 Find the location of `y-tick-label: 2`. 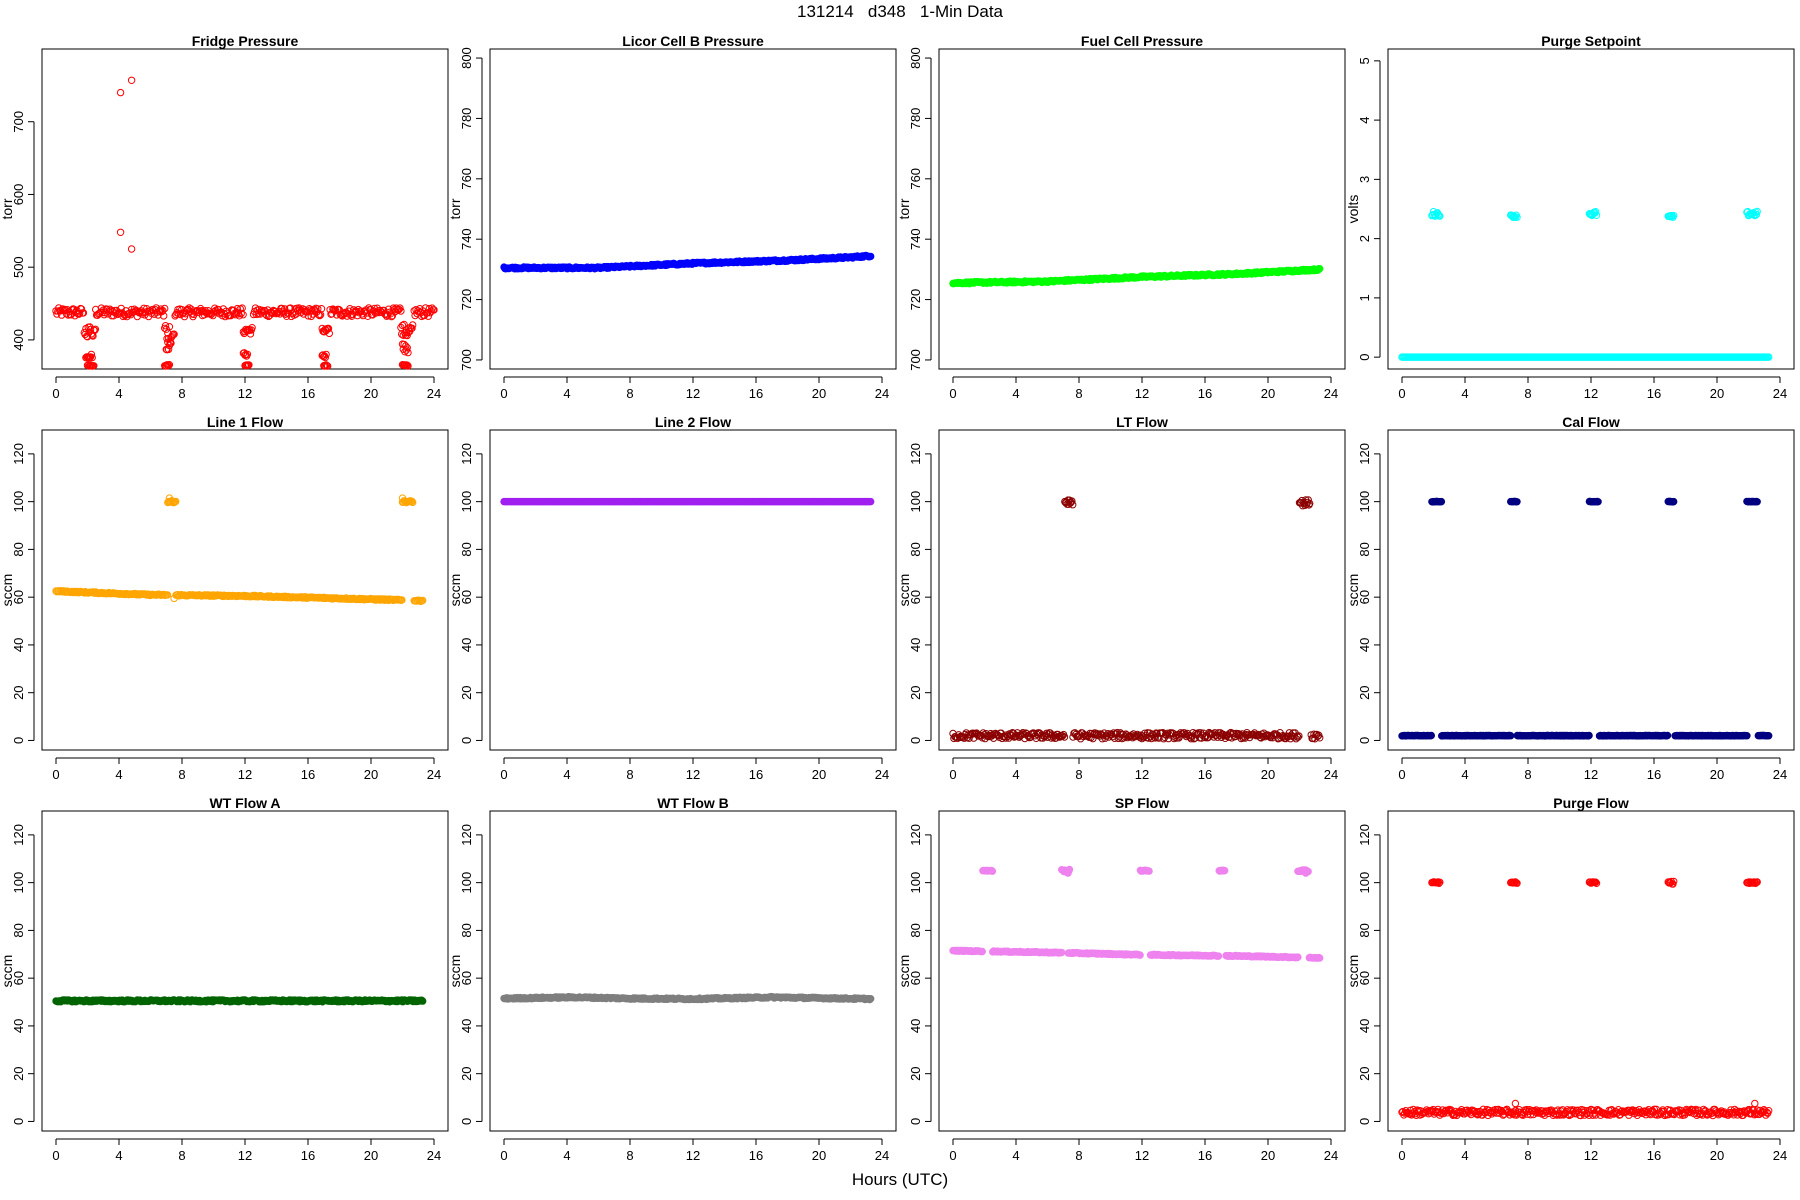

y-tick-label: 2 is located at coordinates (1364, 238).